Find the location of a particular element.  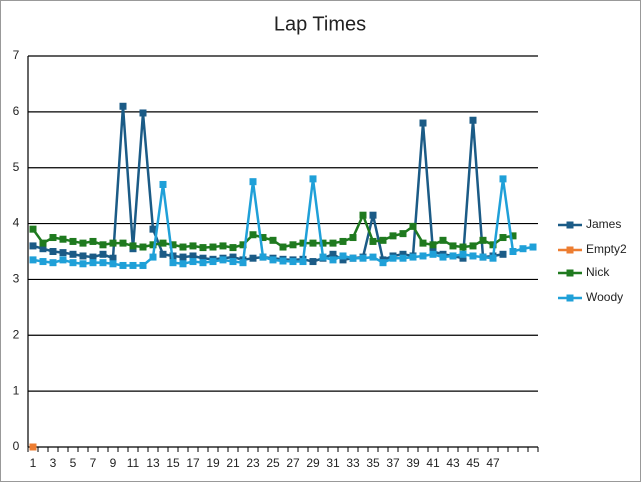

x-tick-label: 21 is located at coordinates (233, 463).